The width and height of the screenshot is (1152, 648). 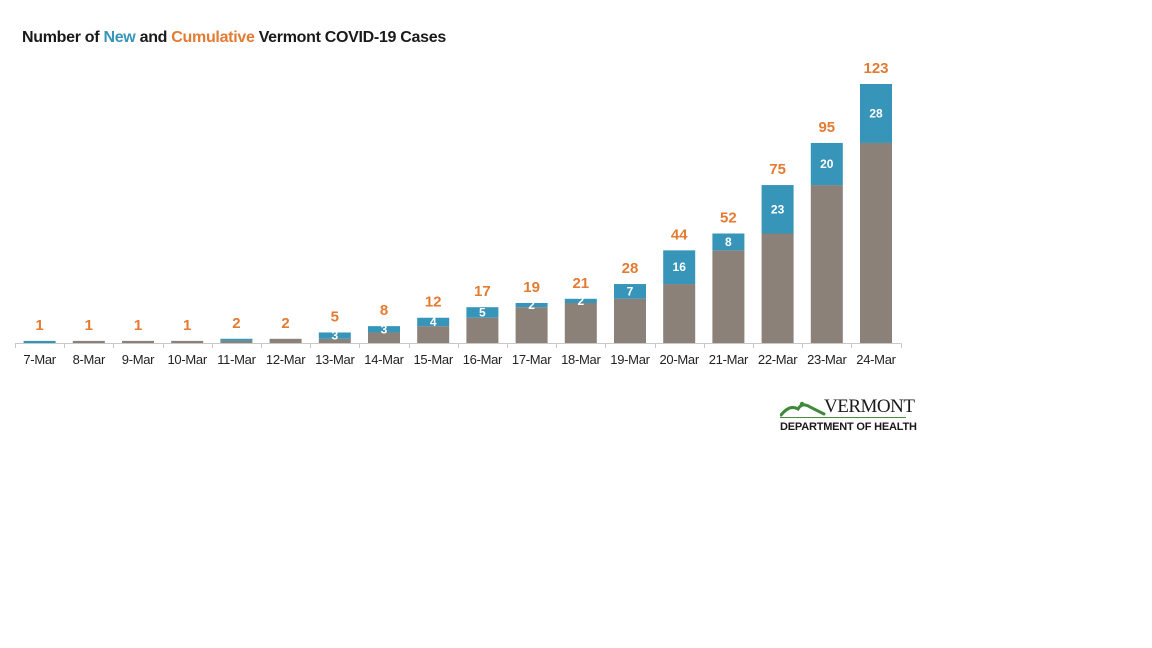 What do you see at coordinates (483, 359) in the screenshot?
I see `x-tick-label: 16-Mar` at bounding box center [483, 359].